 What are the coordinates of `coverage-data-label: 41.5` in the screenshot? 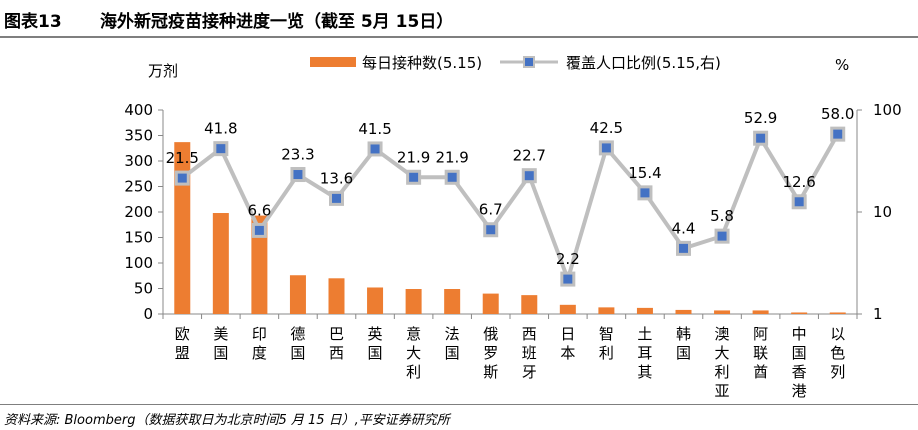 It's located at (374, 129).